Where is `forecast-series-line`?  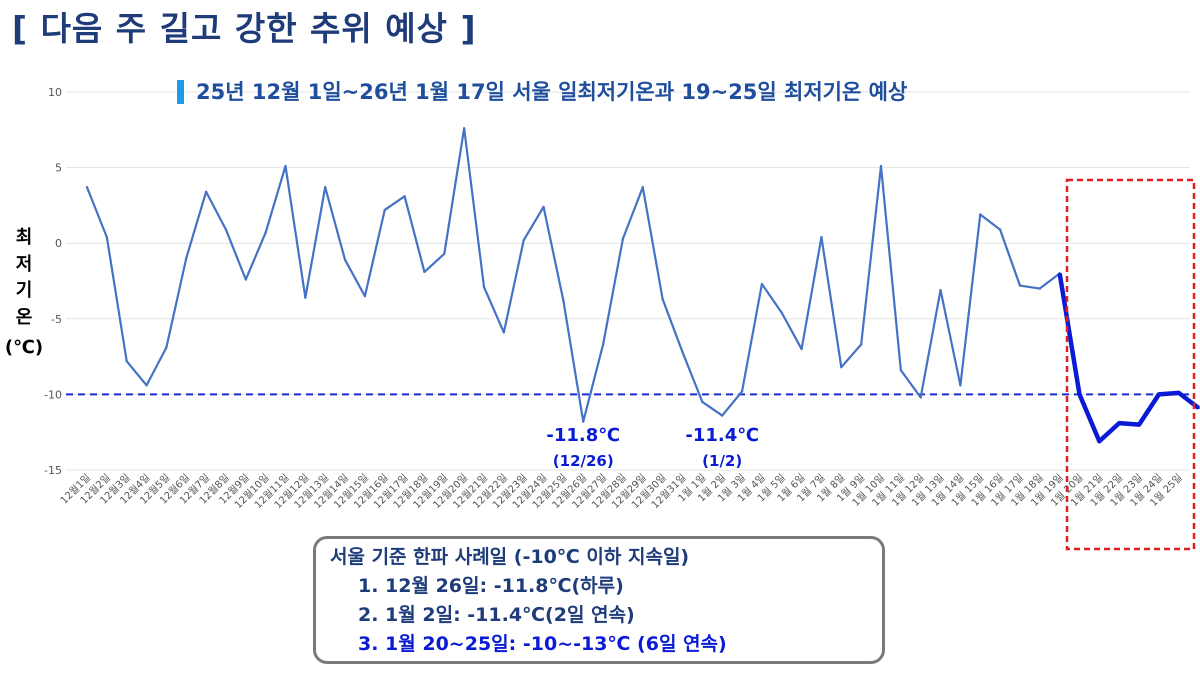 forecast-series-line is located at coordinates (1128, 358).